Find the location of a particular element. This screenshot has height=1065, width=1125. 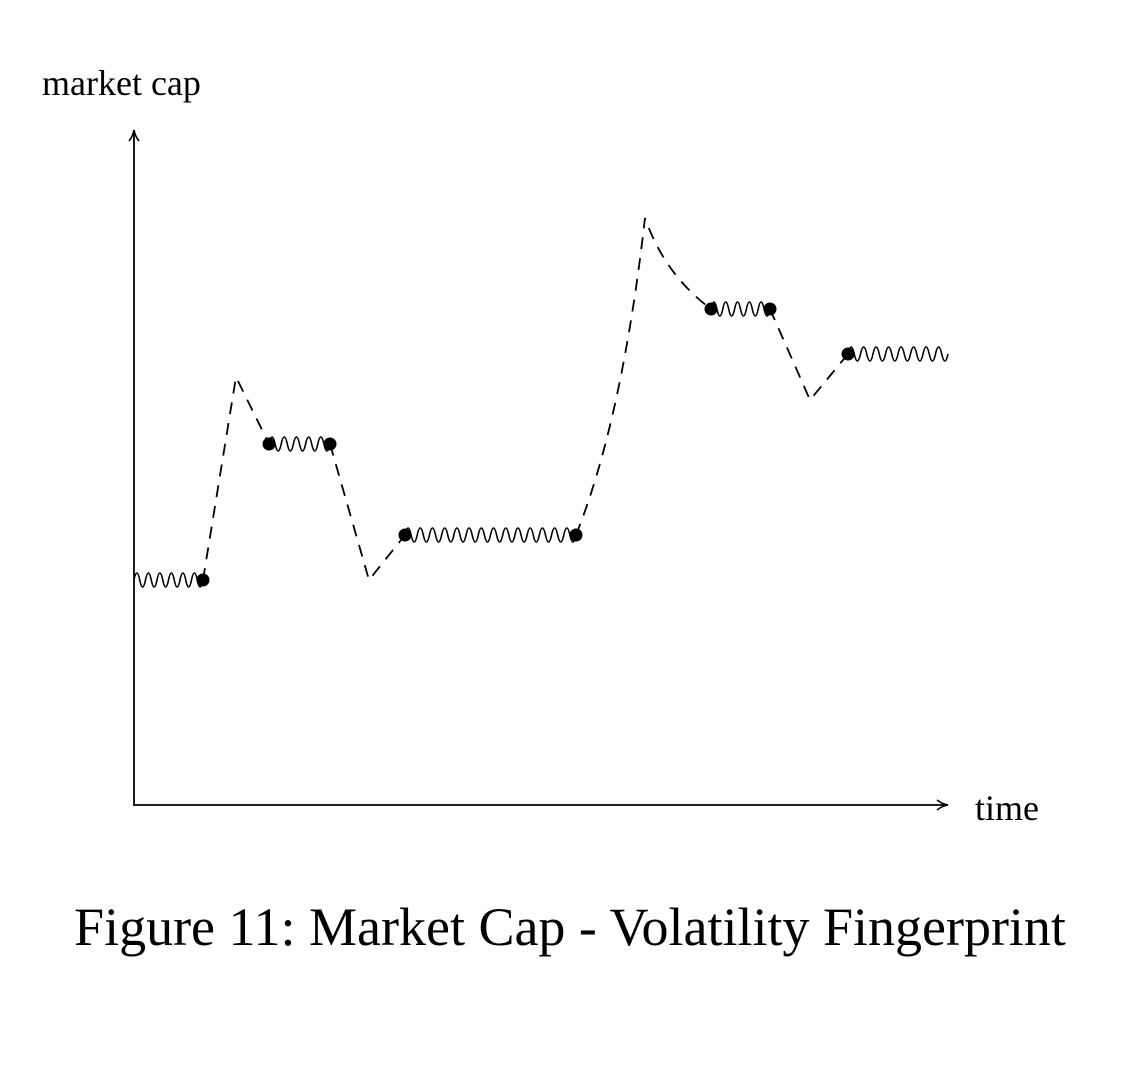

x-axis-label: time is located at coordinates (1007, 808).